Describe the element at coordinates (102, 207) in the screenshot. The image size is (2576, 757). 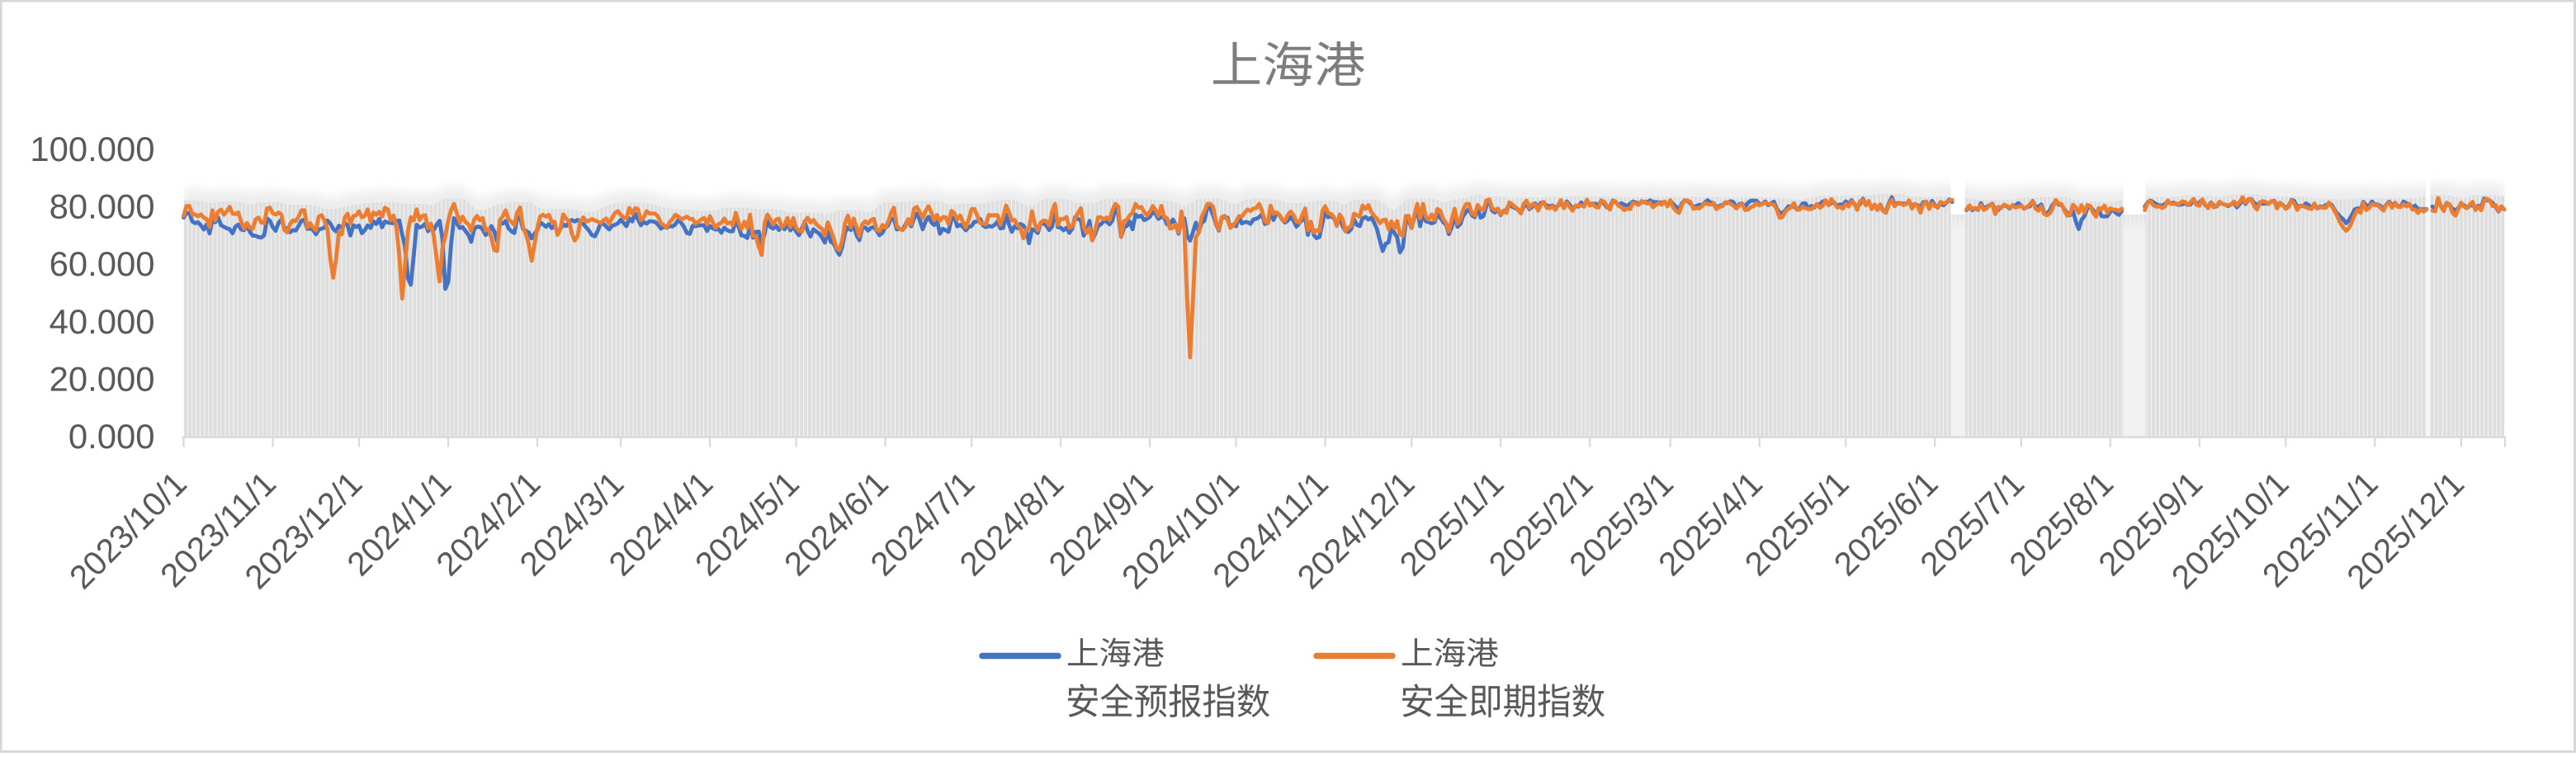
I see `svg-text: 80.000` at that location.